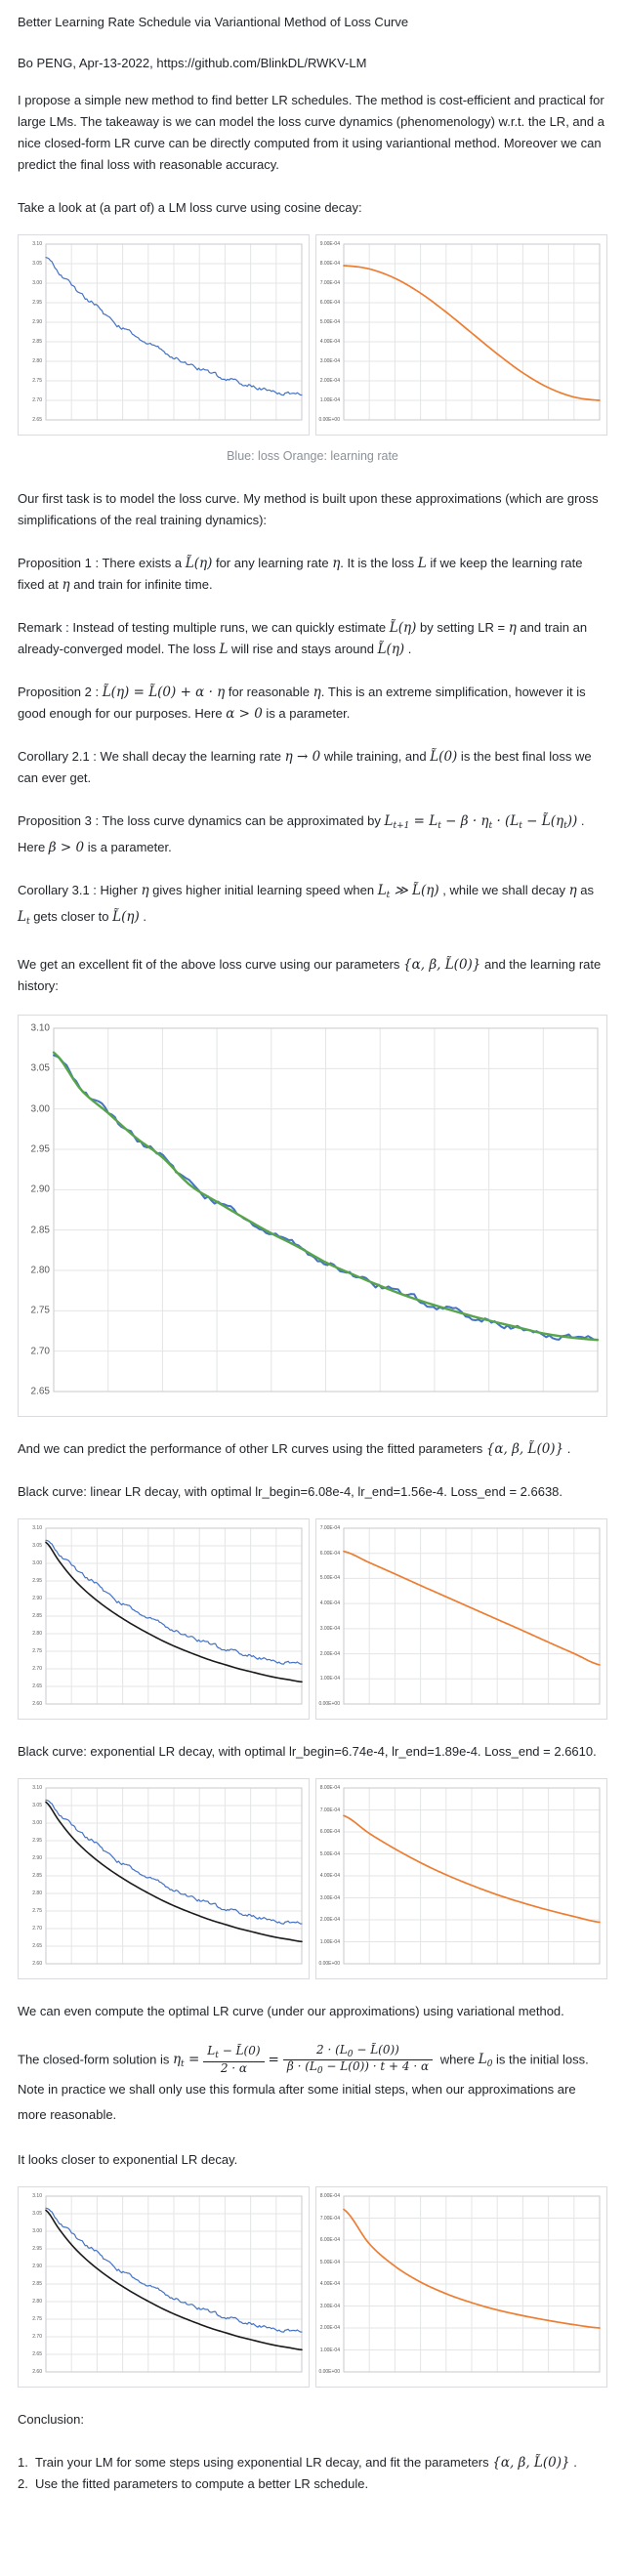 This screenshot has height=2576, width=625. Describe the element at coordinates (358, 2068) in the screenshot. I see `fraction-denominator: β · (L0 − L̃(0)) · t + 4 · α` at that location.